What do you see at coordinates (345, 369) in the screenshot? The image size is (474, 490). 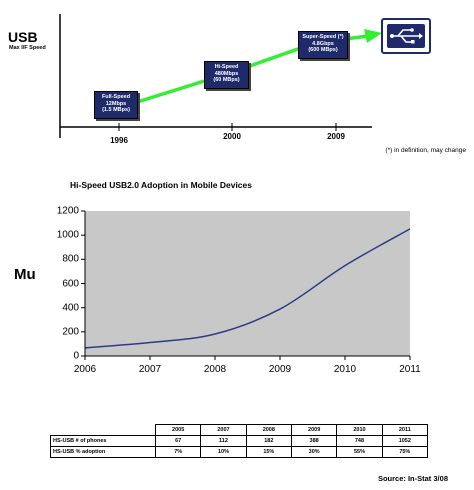 I see `x-tick-label: 2010` at bounding box center [345, 369].